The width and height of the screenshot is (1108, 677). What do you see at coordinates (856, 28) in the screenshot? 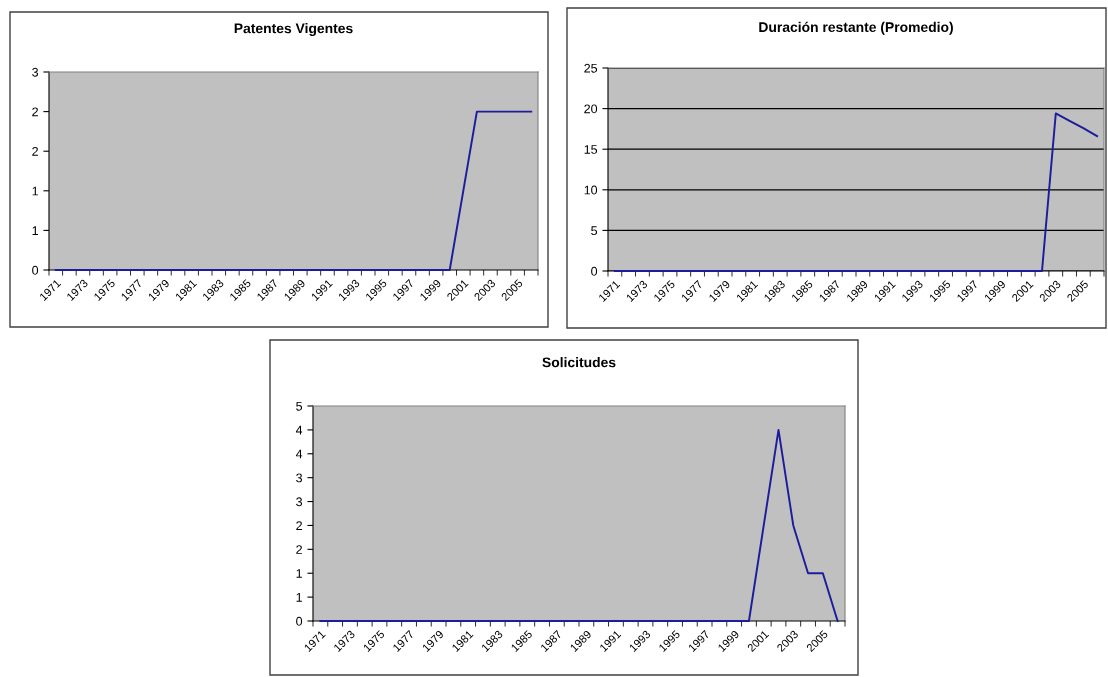
I see `chart-title: Duración restante (Promedio)` at bounding box center [856, 28].